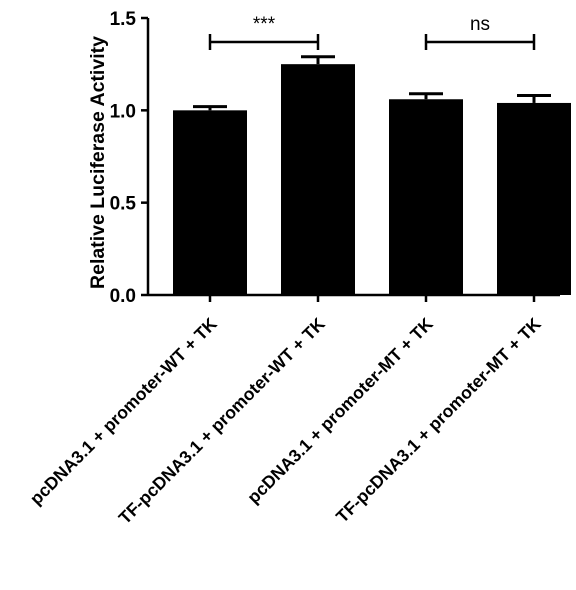 Image resolution: width=576 pixels, height=590 pixels. I want to click on y-tick-label: 1.0, so click(123, 111).